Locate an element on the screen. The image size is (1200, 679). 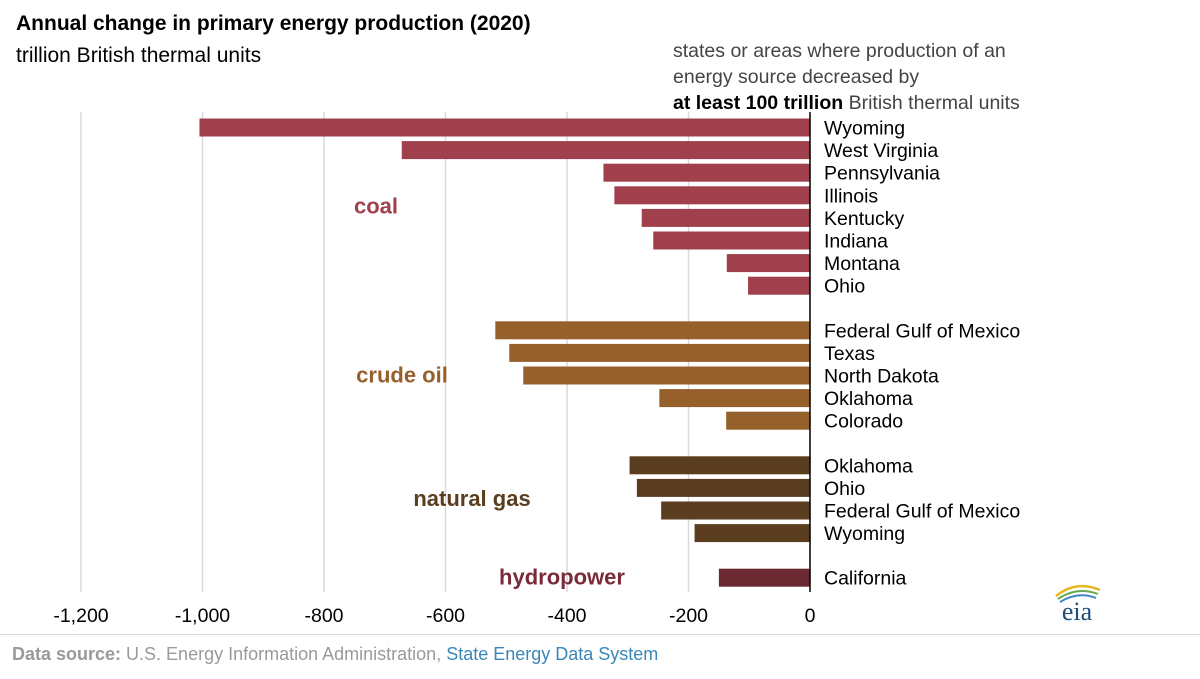
x-tick-label: -1,000 is located at coordinates (202, 616).